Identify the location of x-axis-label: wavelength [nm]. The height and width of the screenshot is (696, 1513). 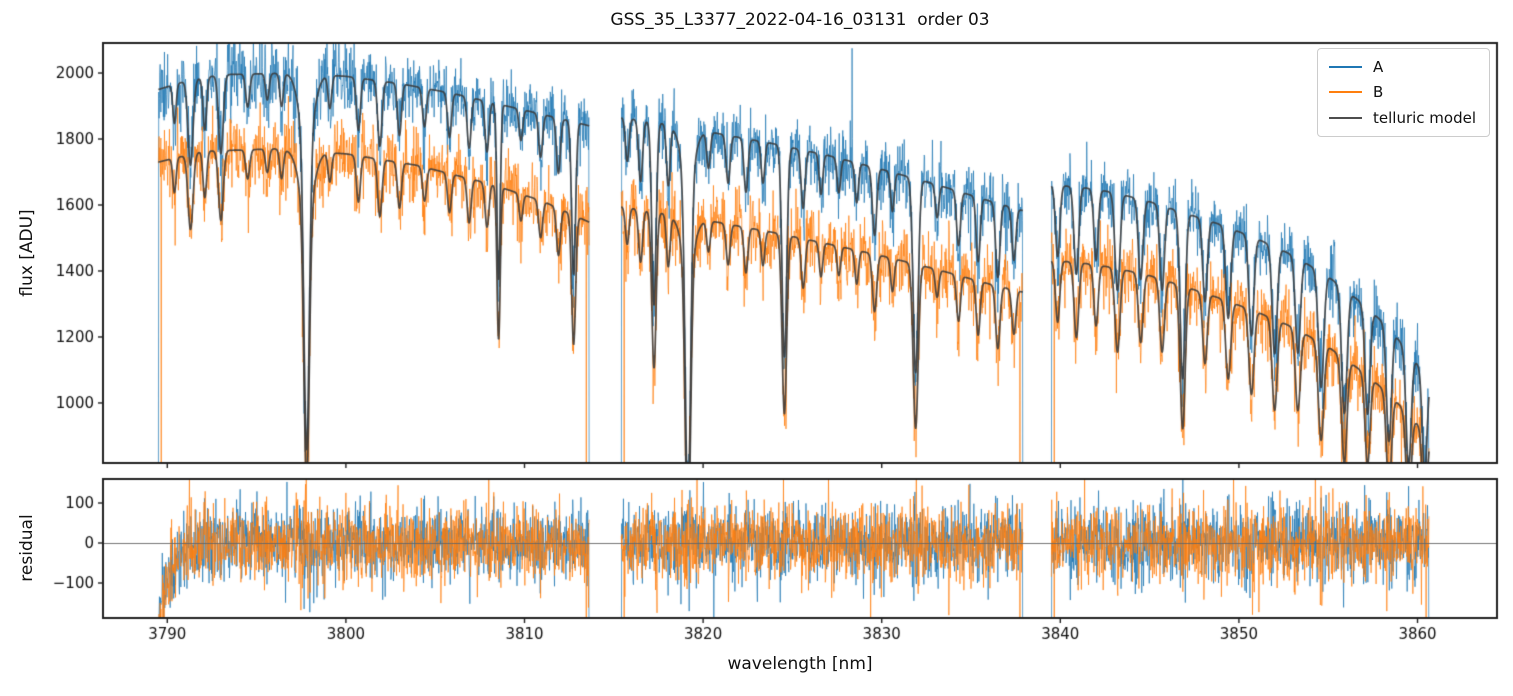
(800, 664).